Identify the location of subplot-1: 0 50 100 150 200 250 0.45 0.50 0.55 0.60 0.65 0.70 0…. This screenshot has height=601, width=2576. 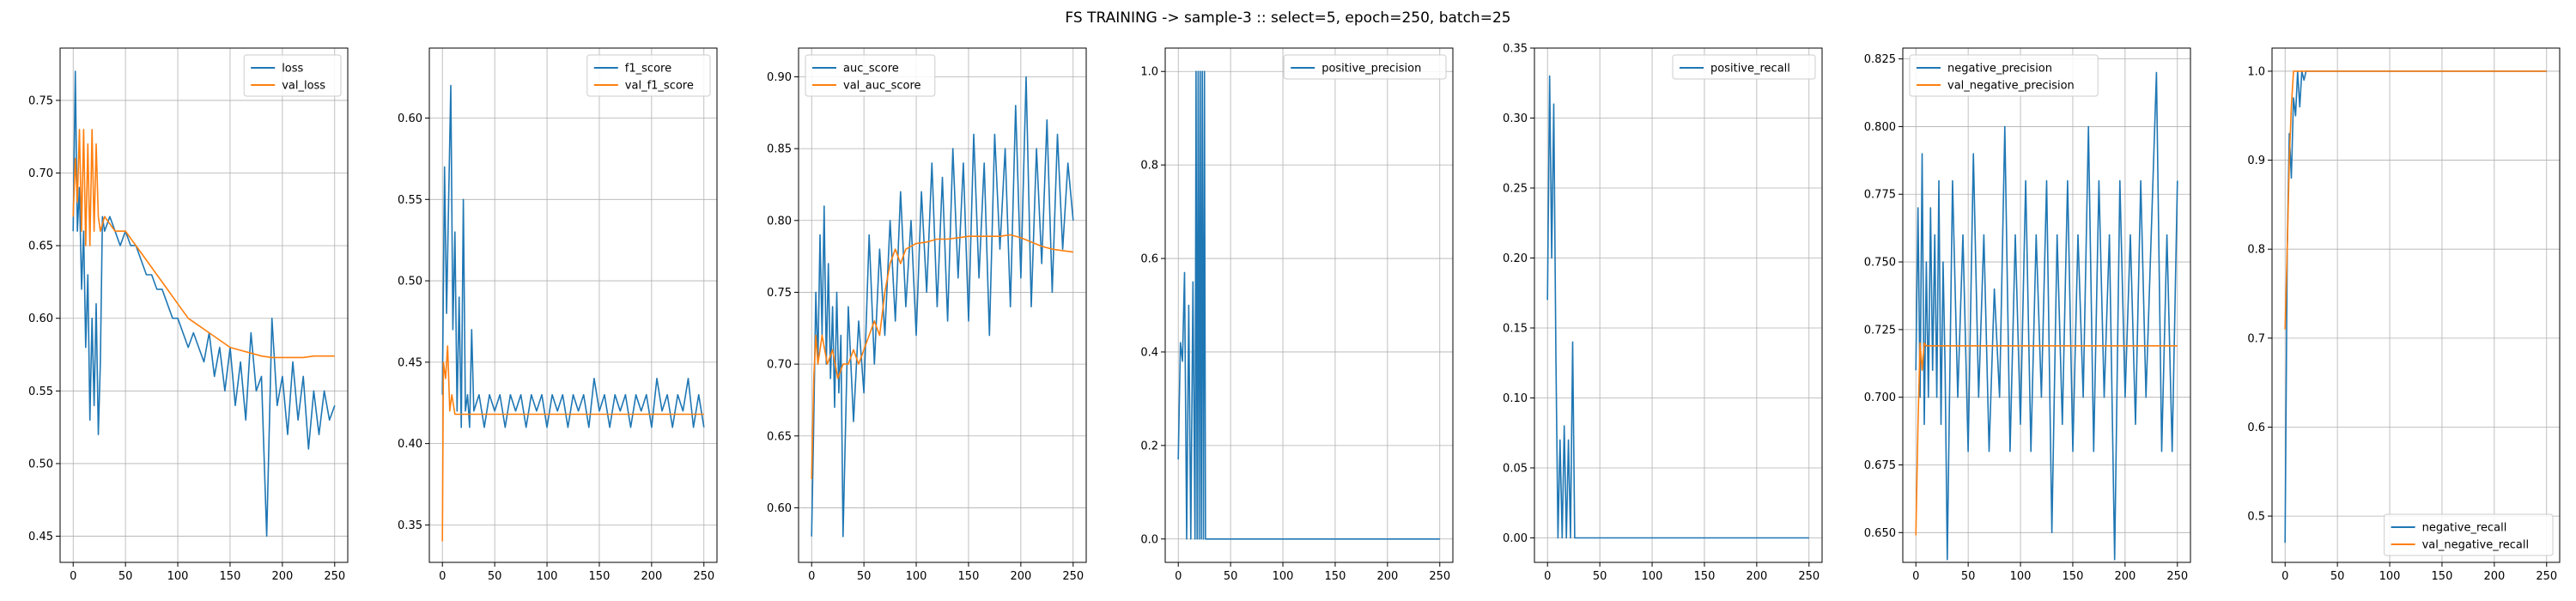
(188, 315).